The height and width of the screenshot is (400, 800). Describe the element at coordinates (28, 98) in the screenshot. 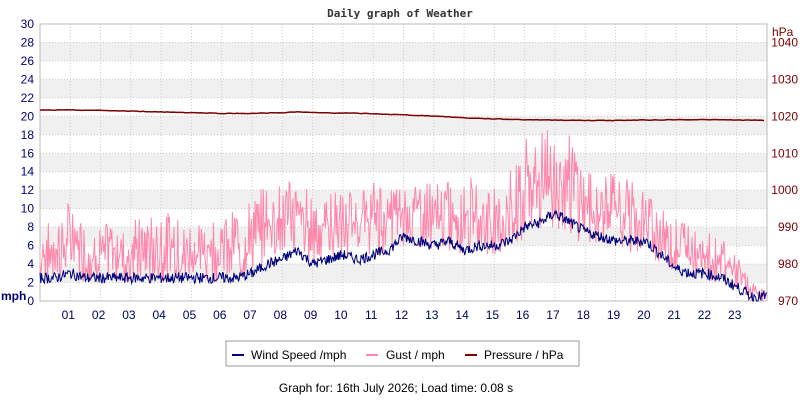

I see `y-left-tick-label: 22` at that location.